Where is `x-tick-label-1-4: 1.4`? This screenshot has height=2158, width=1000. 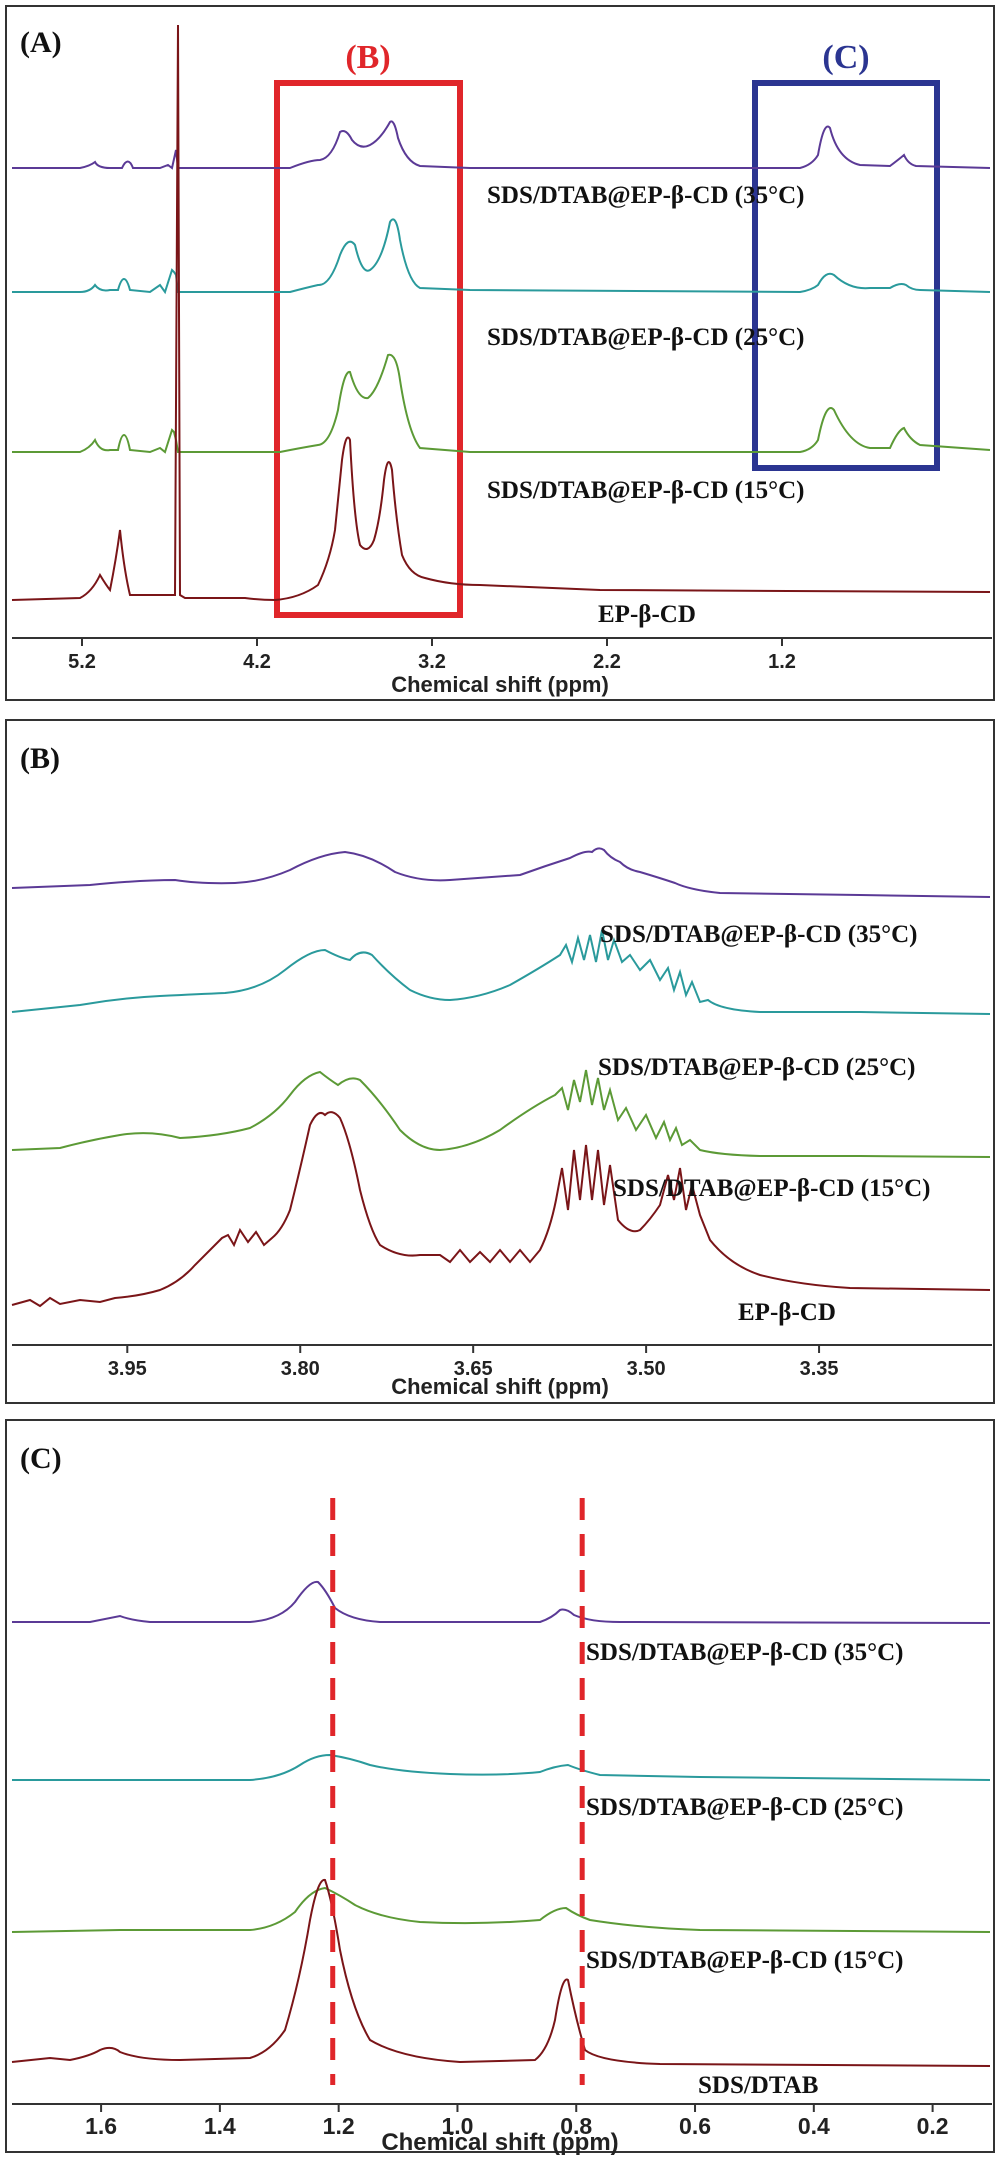 x-tick-label-1-4: 1.4 is located at coordinates (220, 2126).